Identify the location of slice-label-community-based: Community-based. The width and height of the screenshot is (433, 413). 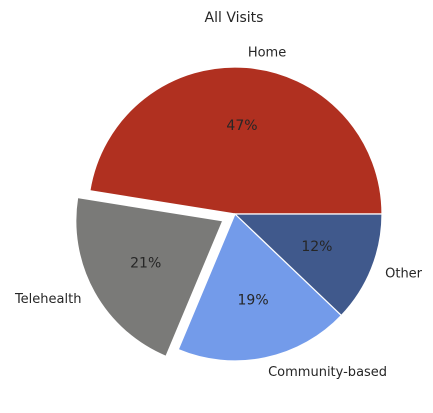
(327, 372).